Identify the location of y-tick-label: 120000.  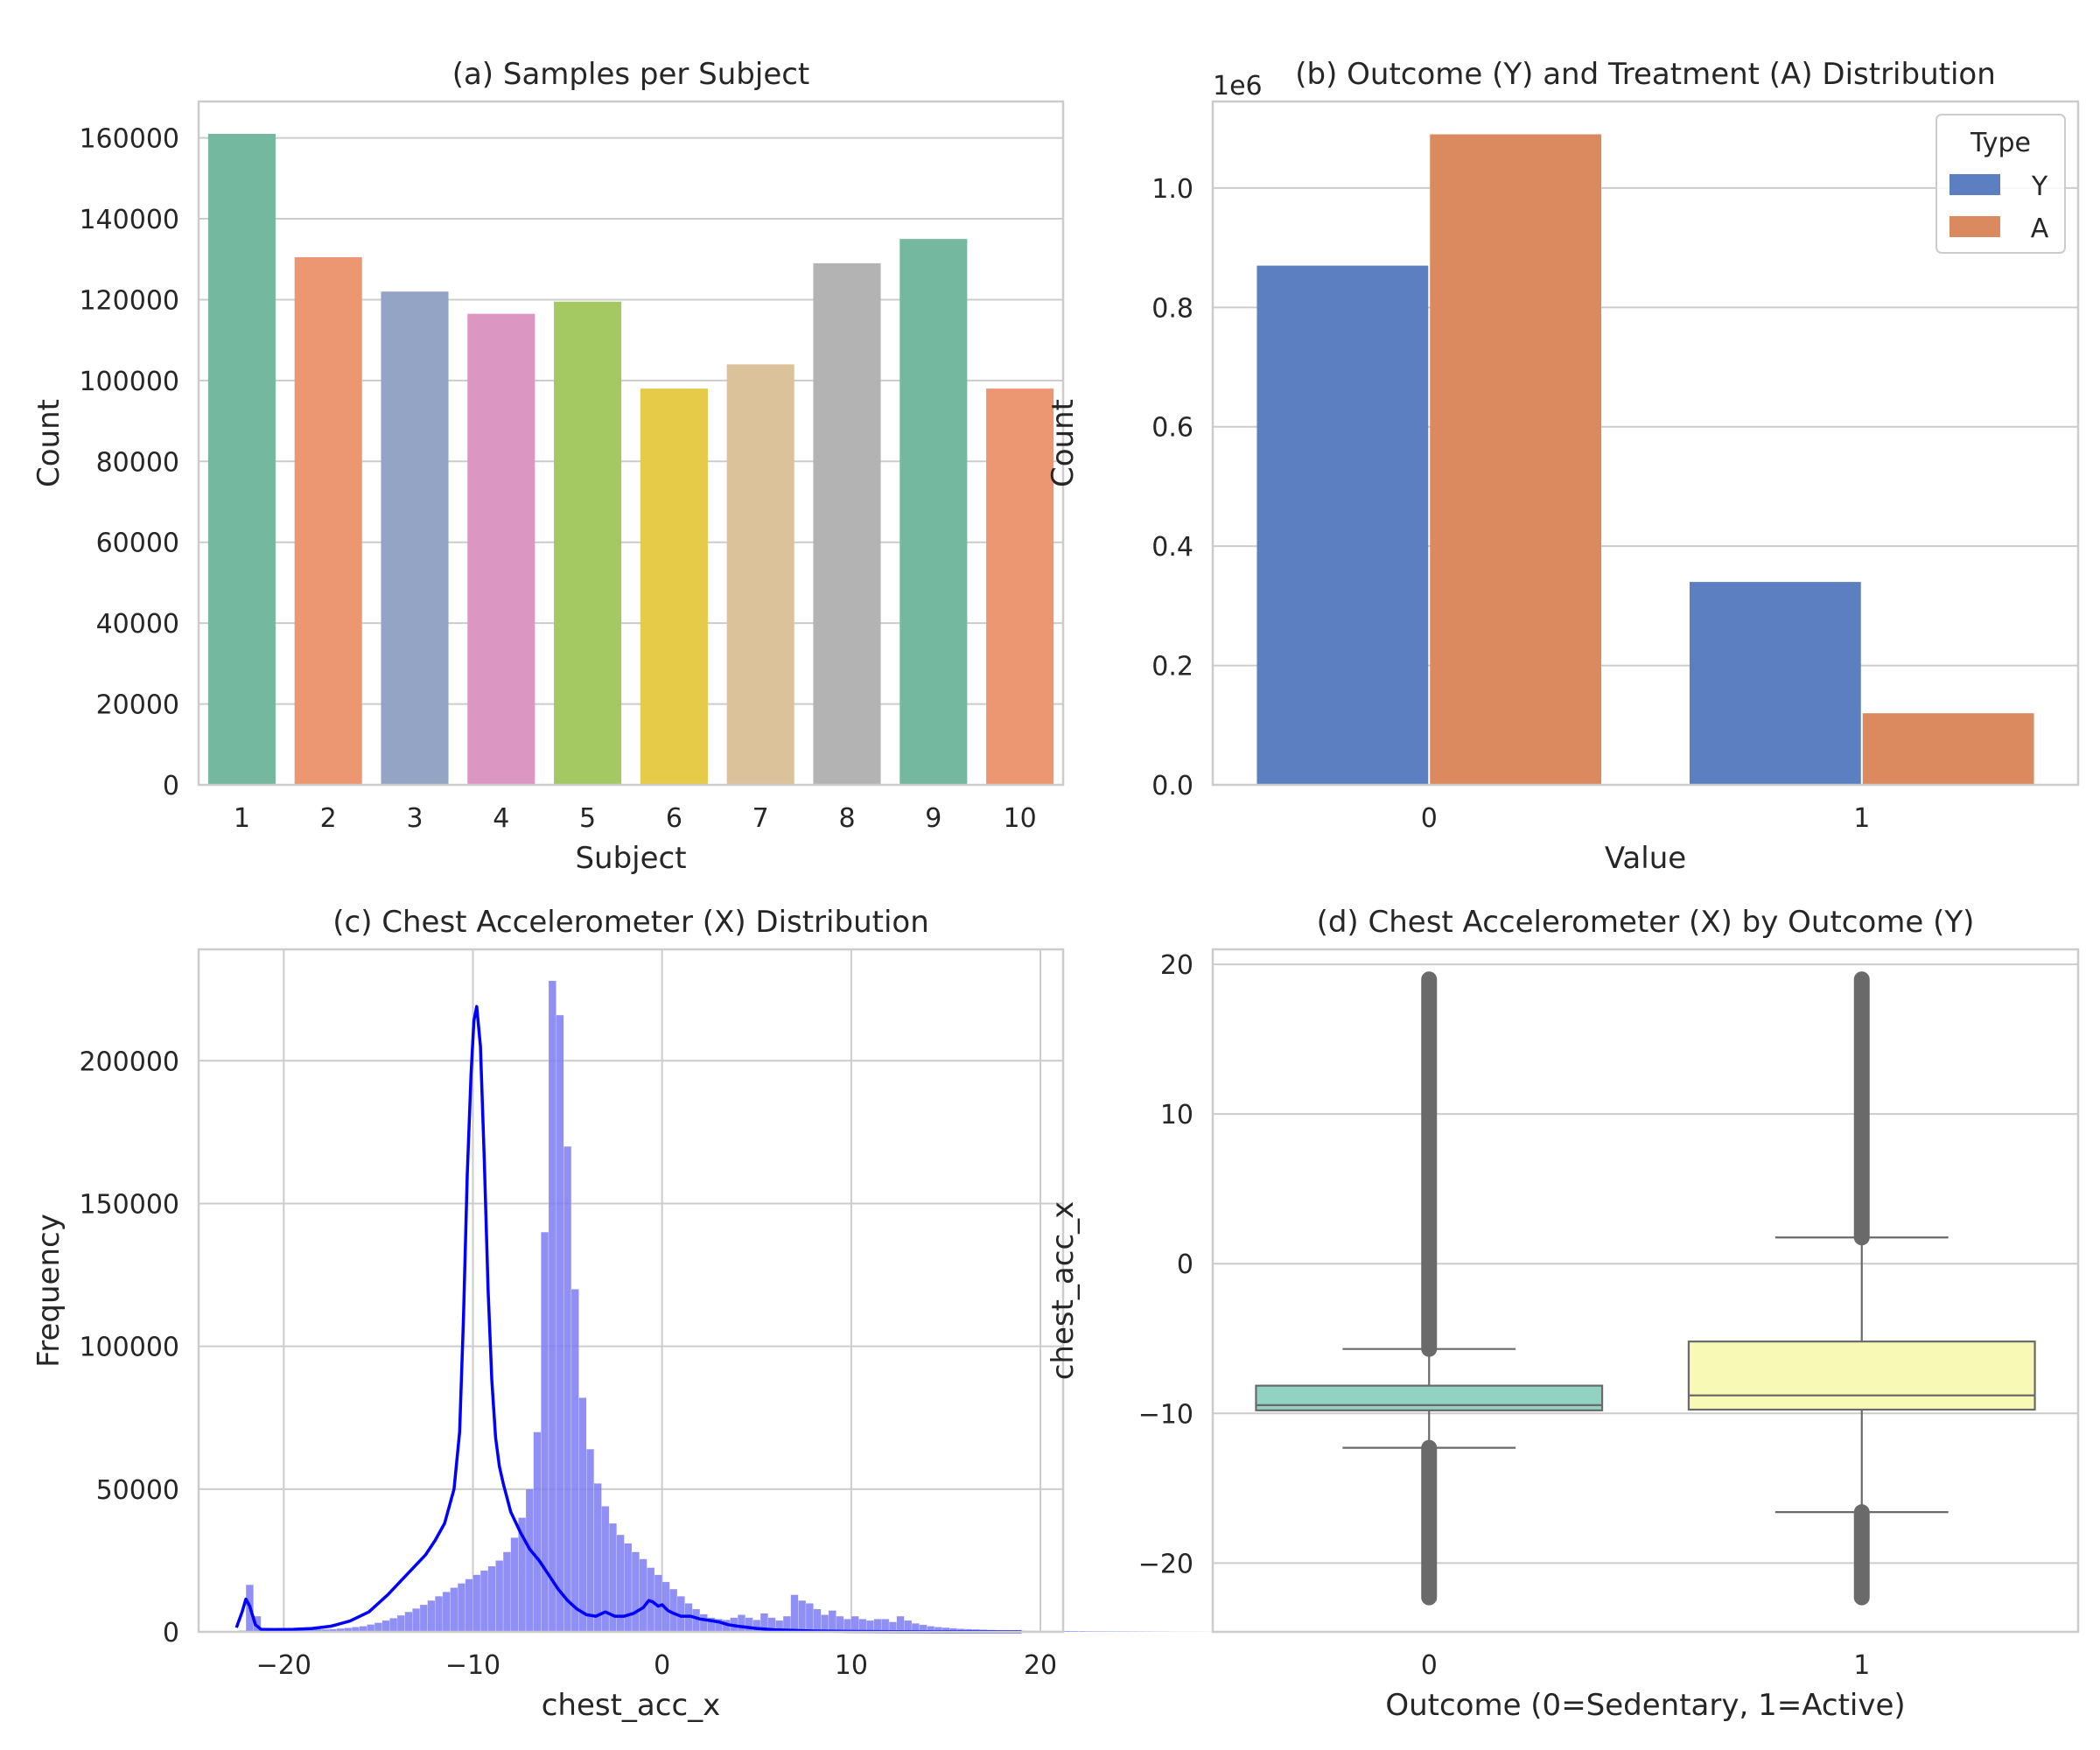
(129, 300).